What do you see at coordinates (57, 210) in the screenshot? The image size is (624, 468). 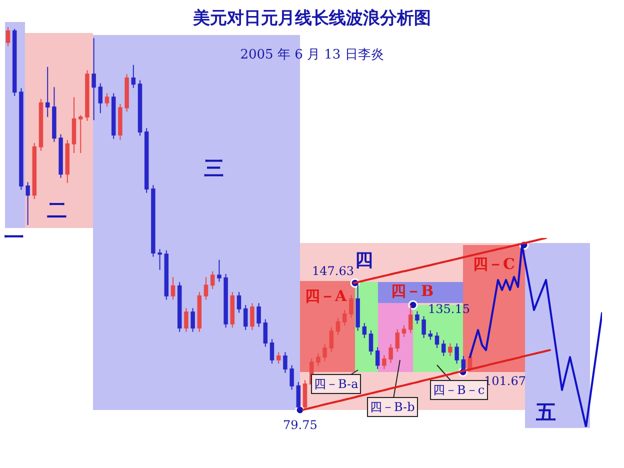 I see `annotation: 二` at bounding box center [57, 210].